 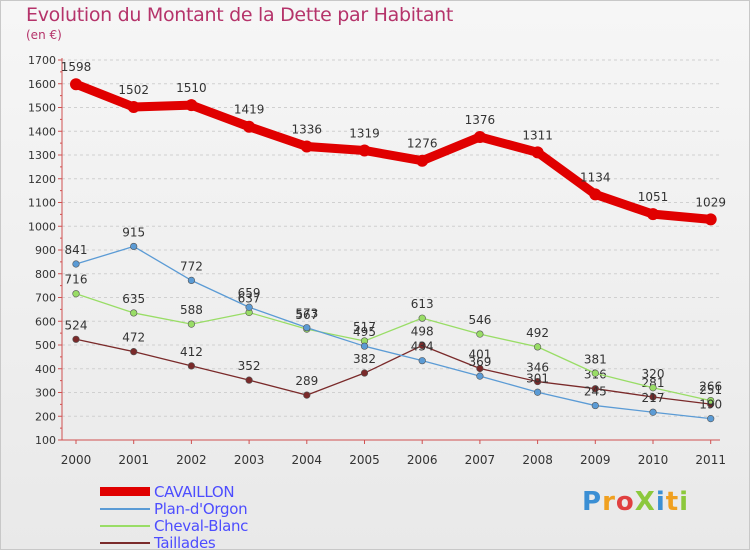 What do you see at coordinates (249, 110) in the screenshot?
I see `data-label: 1419` at bounding box center [249, 110].